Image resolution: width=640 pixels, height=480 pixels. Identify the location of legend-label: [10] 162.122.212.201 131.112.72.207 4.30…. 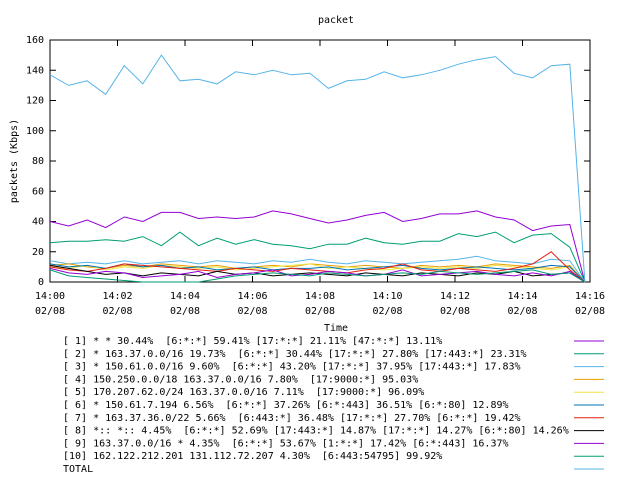
(252, 456).